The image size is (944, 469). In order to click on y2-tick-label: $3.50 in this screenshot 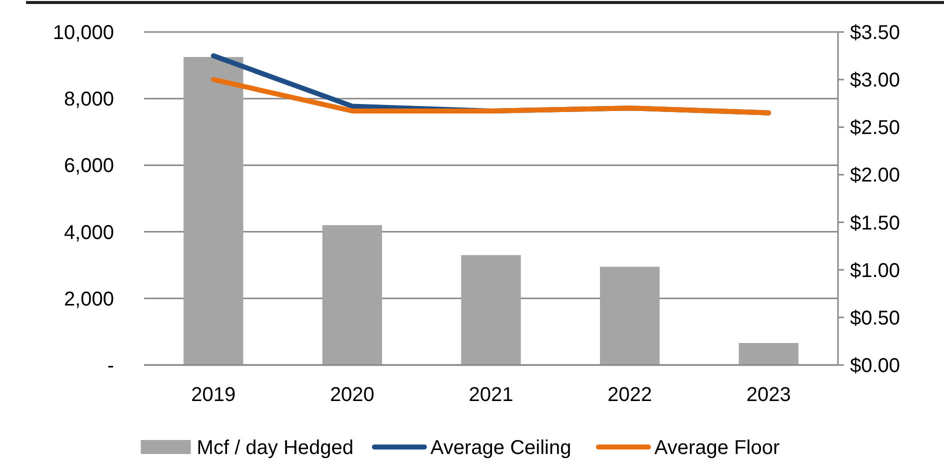, I will do `click(875, 33)`.